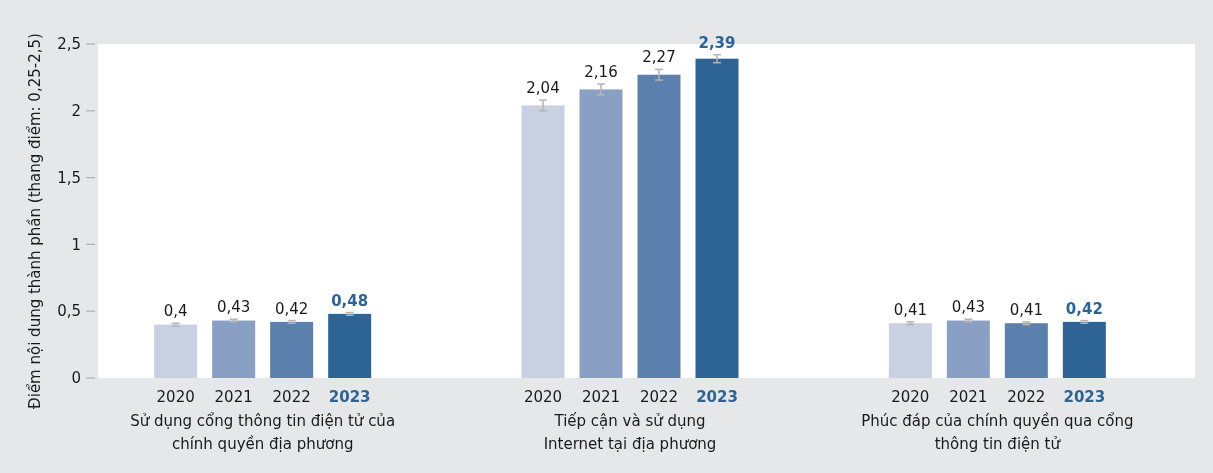 Image resolution: width=1213 pixels, height=473 pixels. What do you see at coordinates (291, 397) in the screenshot?
I see `series-label: 2022` at bounding box center [291, 397].